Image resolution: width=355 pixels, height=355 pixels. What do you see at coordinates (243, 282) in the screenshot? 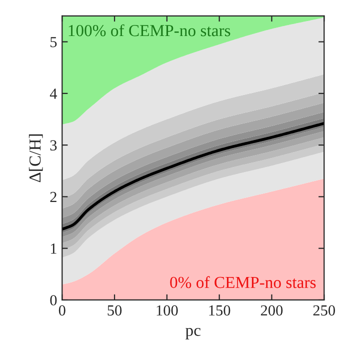
I see `annotation: 0% of CEMP-no stars` at bounding box center [243, 282].